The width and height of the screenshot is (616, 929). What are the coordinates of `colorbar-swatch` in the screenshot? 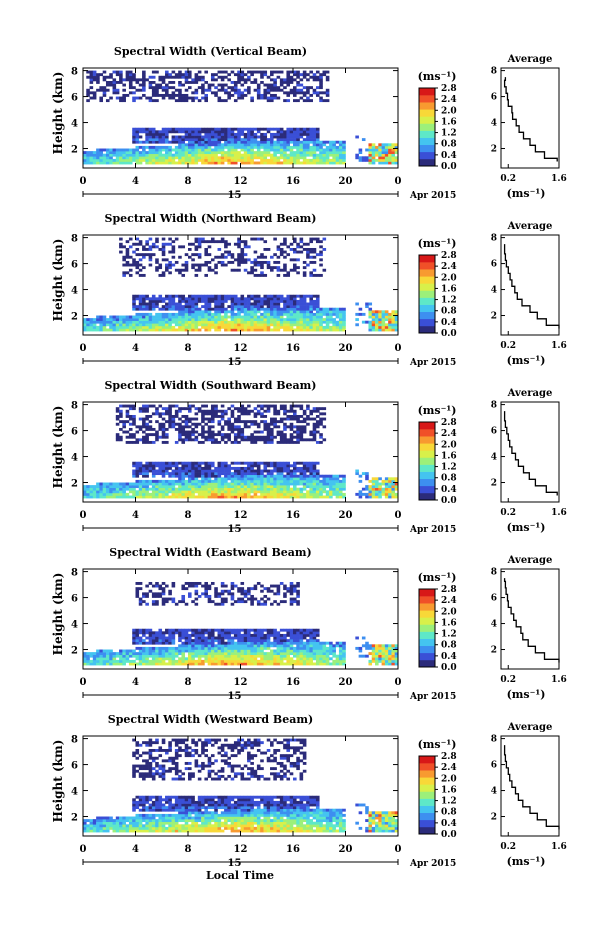 It's located at (427, 315).